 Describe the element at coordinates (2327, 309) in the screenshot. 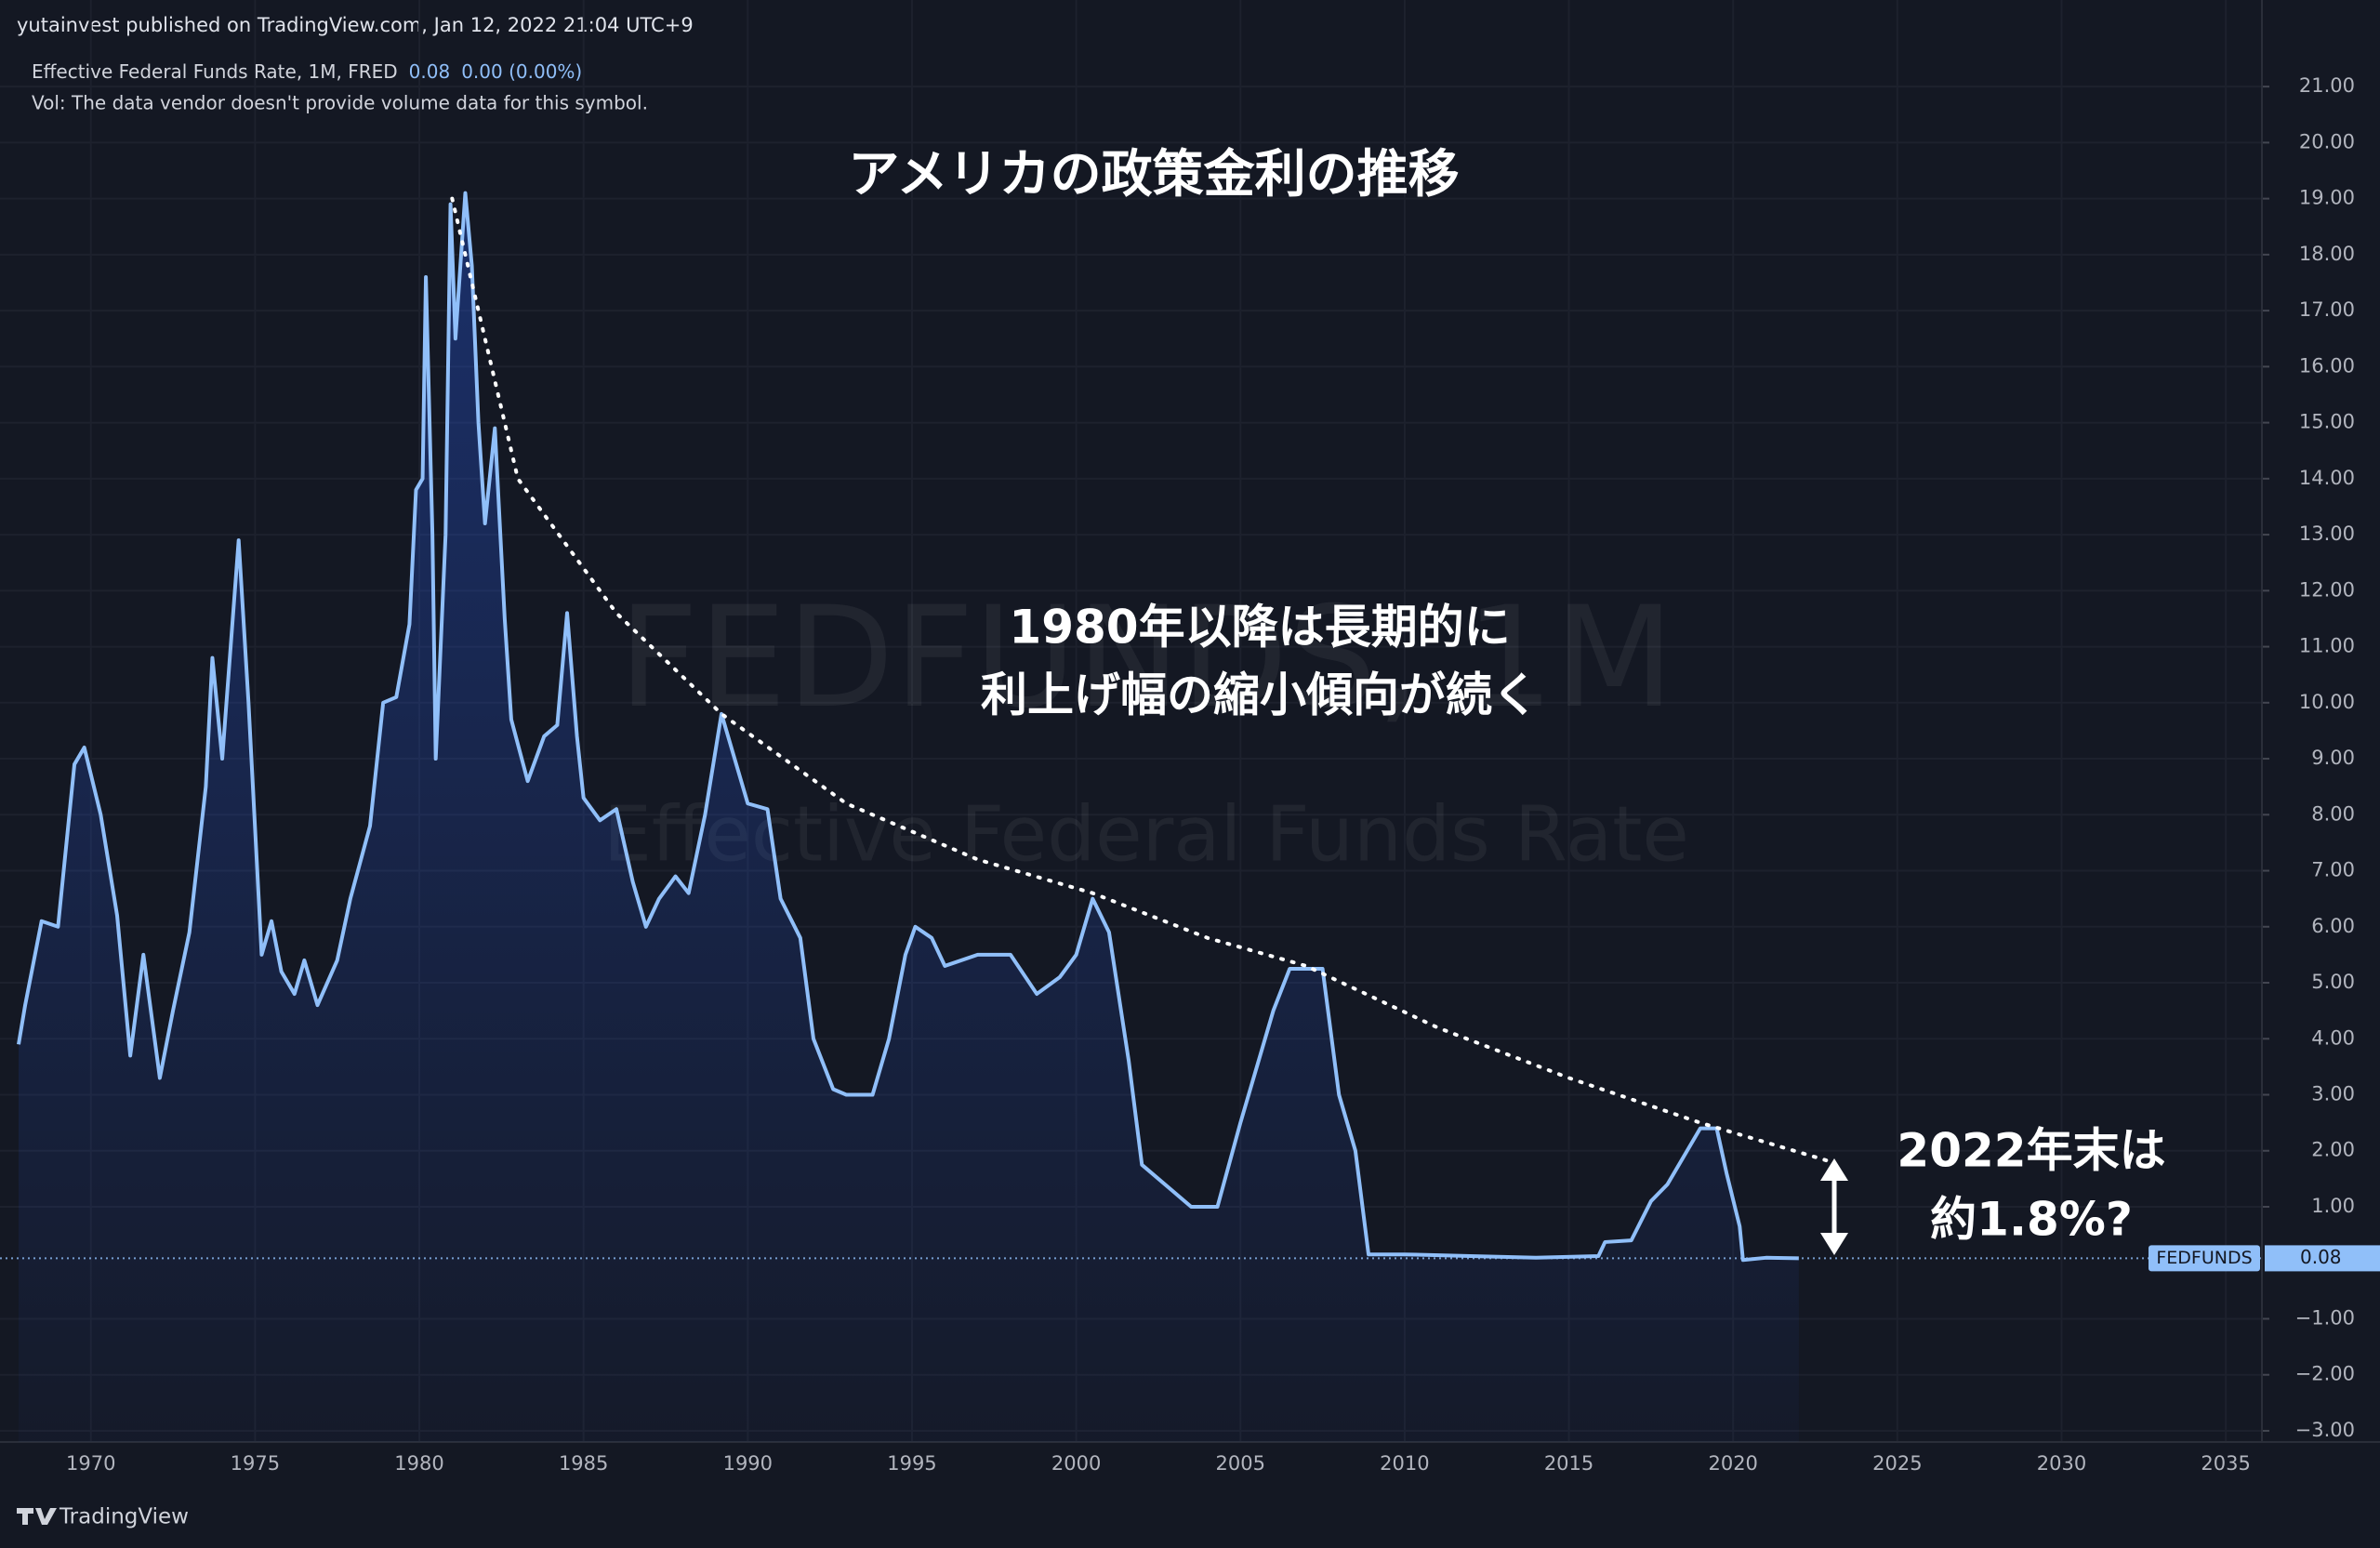

I see `y-tick-label: 17.00` at that location.